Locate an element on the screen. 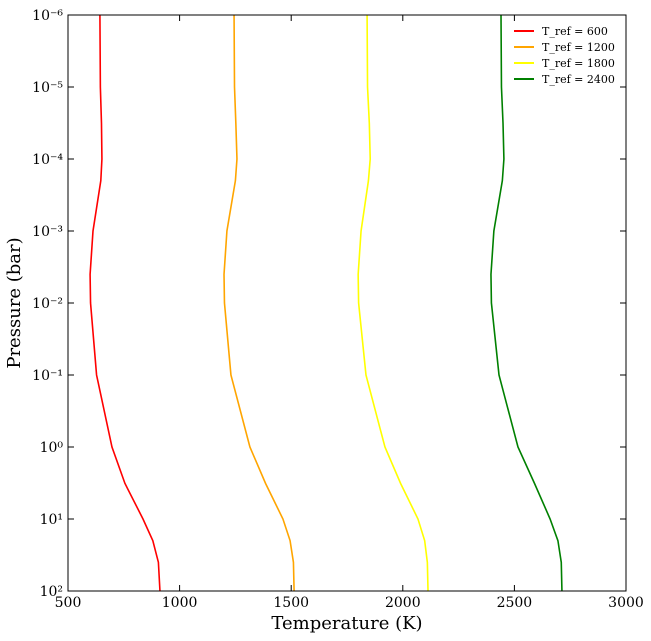  y-tick-label: 10⁻² is located at coordinates (47, 304).